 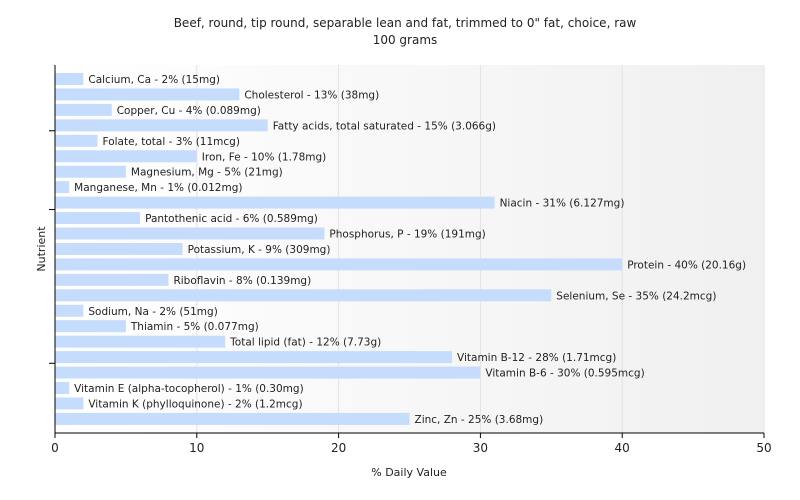 What do you see at coordinates (264, 157) in the screenshot?
I see `bar-label-6: Iron, Fe - 10% (1.78mg)` at bounding box center [264, 157].